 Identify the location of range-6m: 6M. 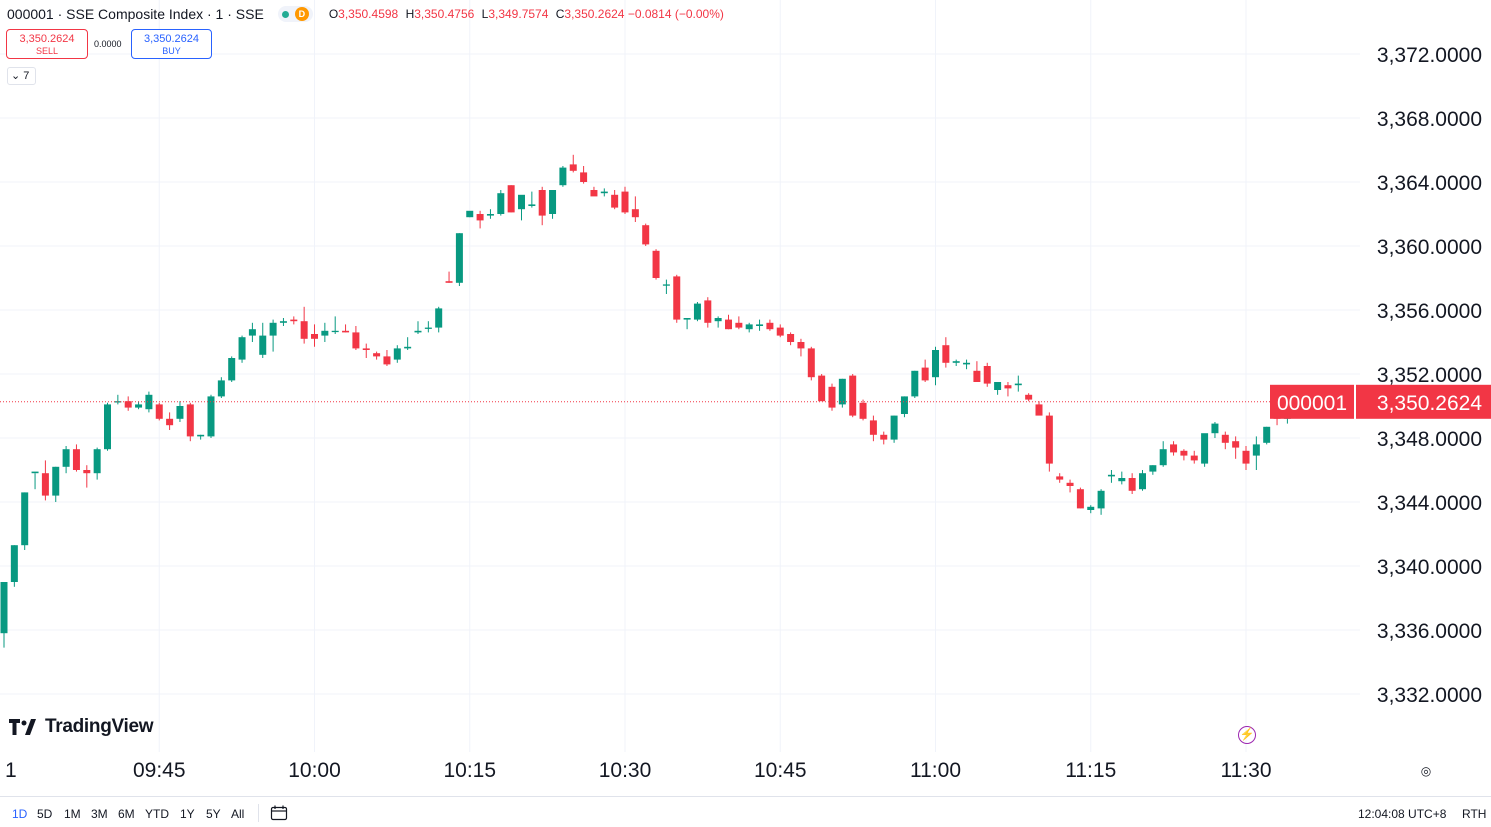
(126, 814).